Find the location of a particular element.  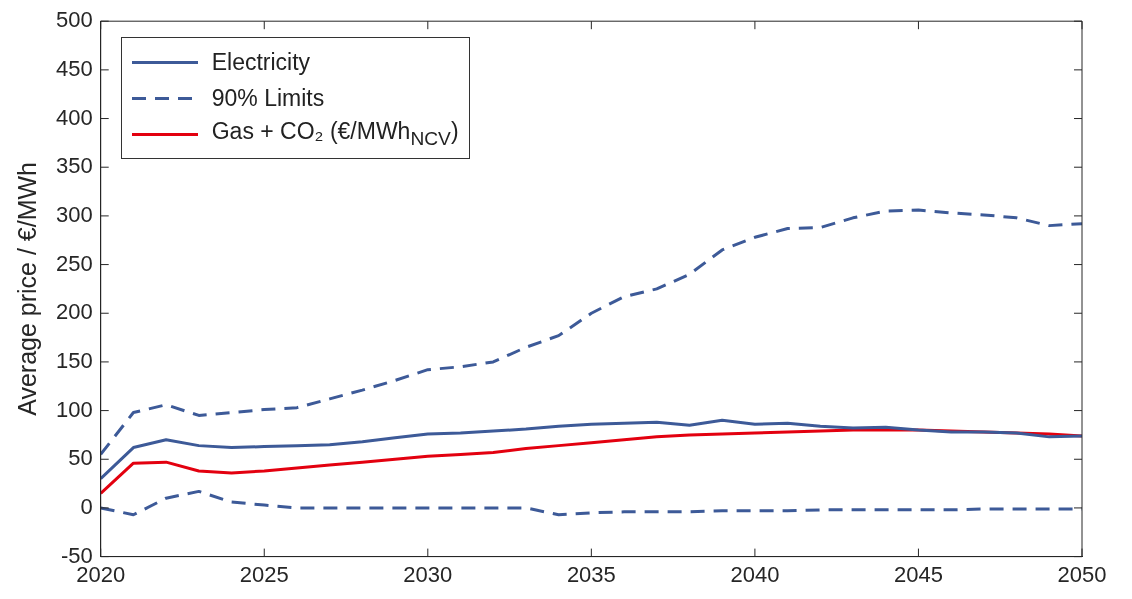

y-tick-label: 0 is located at coordinates (86, 506).